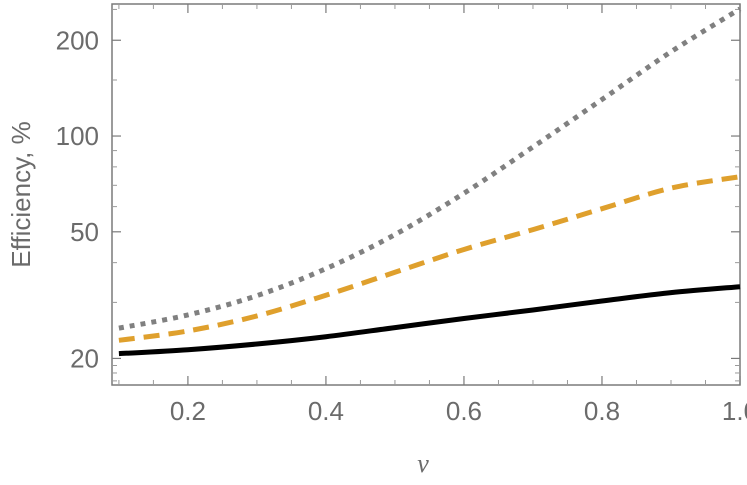  I want to click on x-axis-label: v, so click(423, 463).